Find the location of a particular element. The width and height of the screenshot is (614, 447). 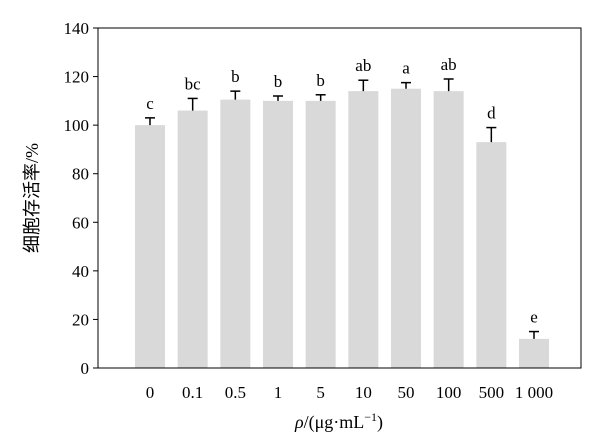

x-tick-label-7: 100 is located at coordinates (449, 392).